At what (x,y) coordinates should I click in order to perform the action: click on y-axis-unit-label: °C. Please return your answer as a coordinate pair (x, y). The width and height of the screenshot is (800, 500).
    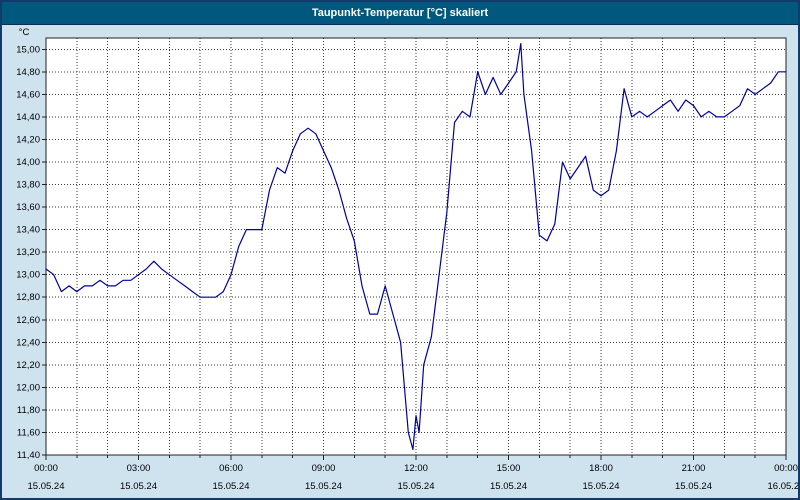
    Looking at the image, I should click on (24, 32).